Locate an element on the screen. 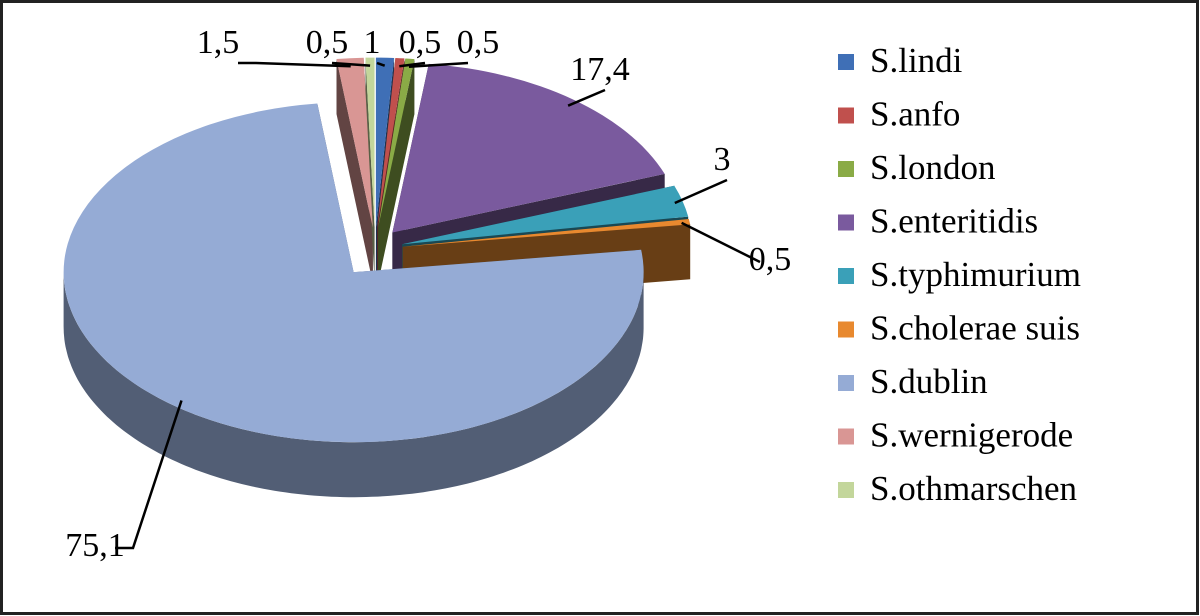 Image resolution: width=1200 pixels, height=616 pixels. data-label: 17,4 is located at coordinates (600, 69).